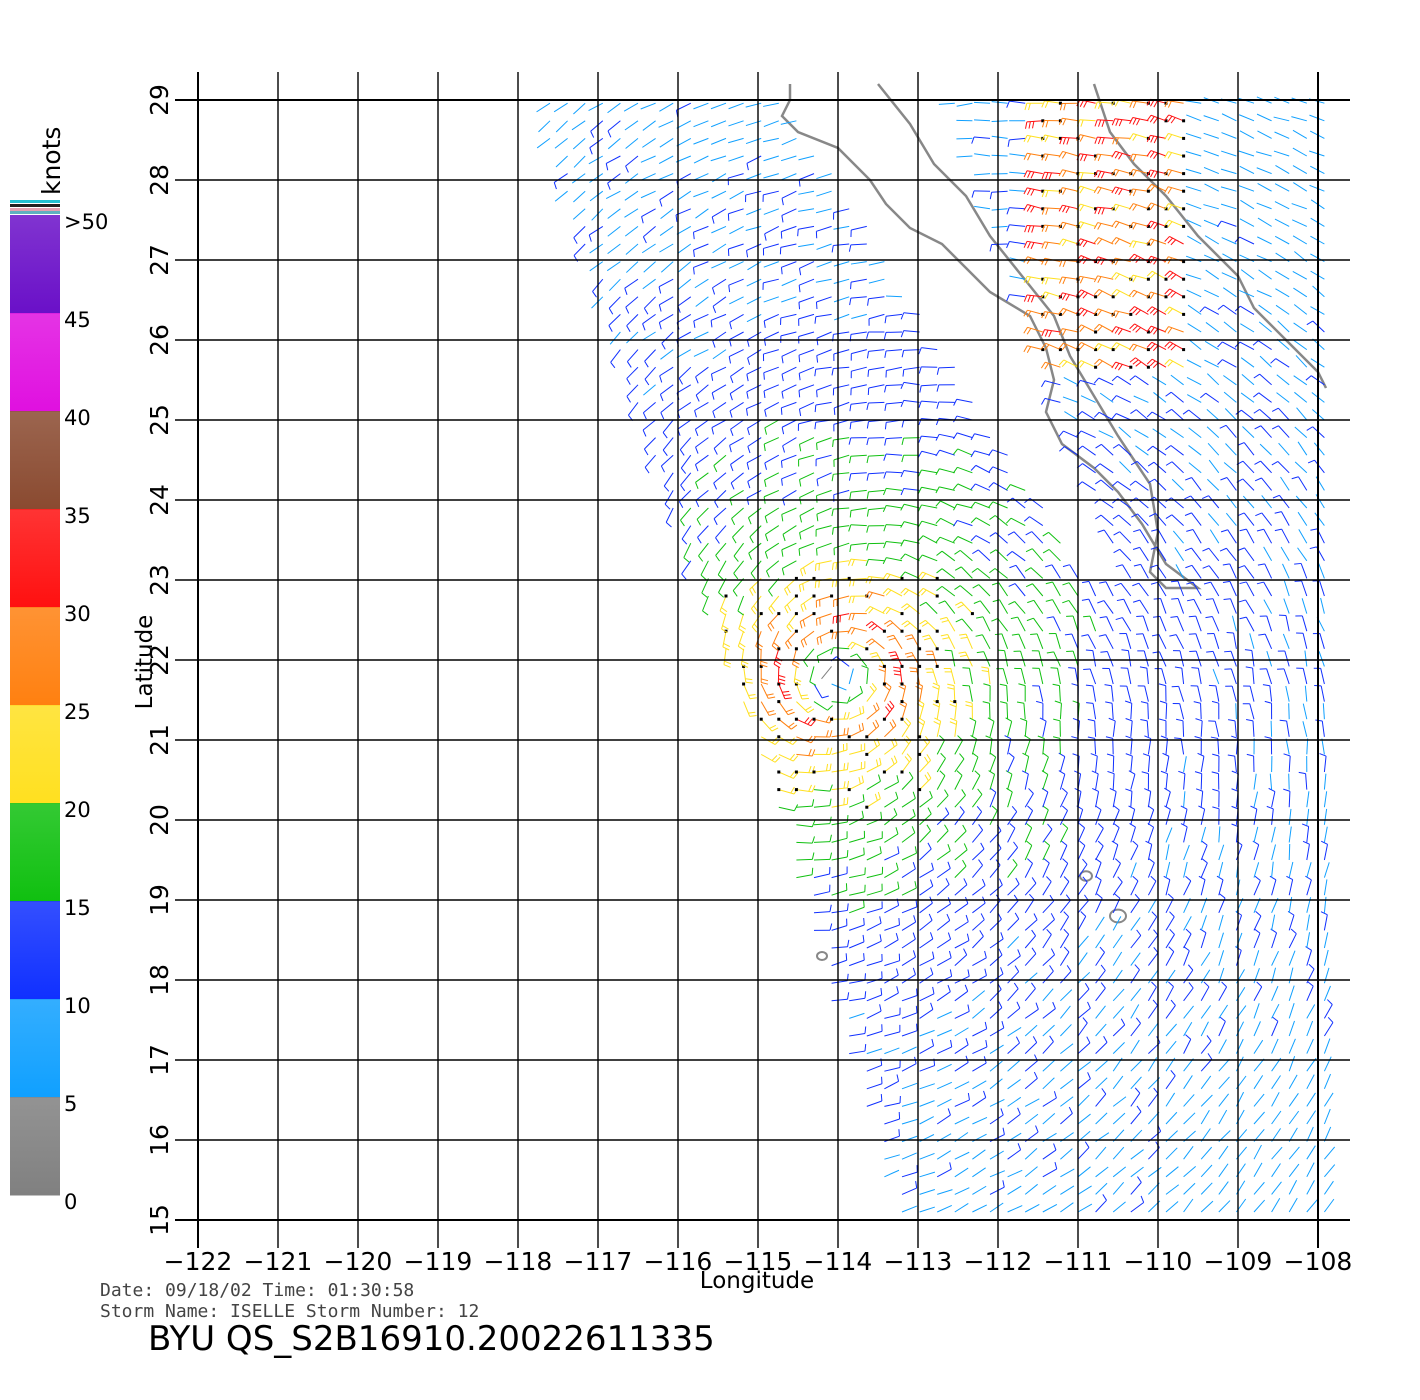 This screenshot has width=1420, height=1400. What do you see at coordinates (159, 420) in the screenshot?
I see `latitude-tick-label: 25` at bounding box center [159, 420].